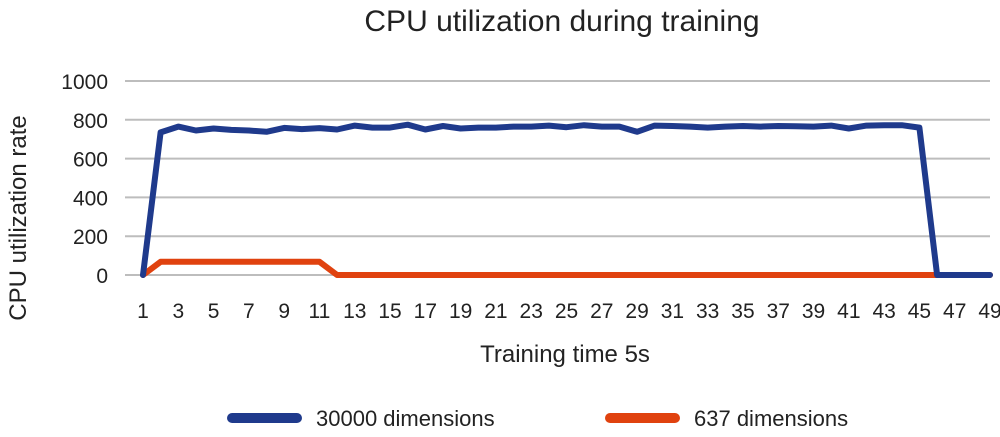  Describe the element at coordinates (778, 311) in the screenshot. I see `x-tick-label: 37` at that location.